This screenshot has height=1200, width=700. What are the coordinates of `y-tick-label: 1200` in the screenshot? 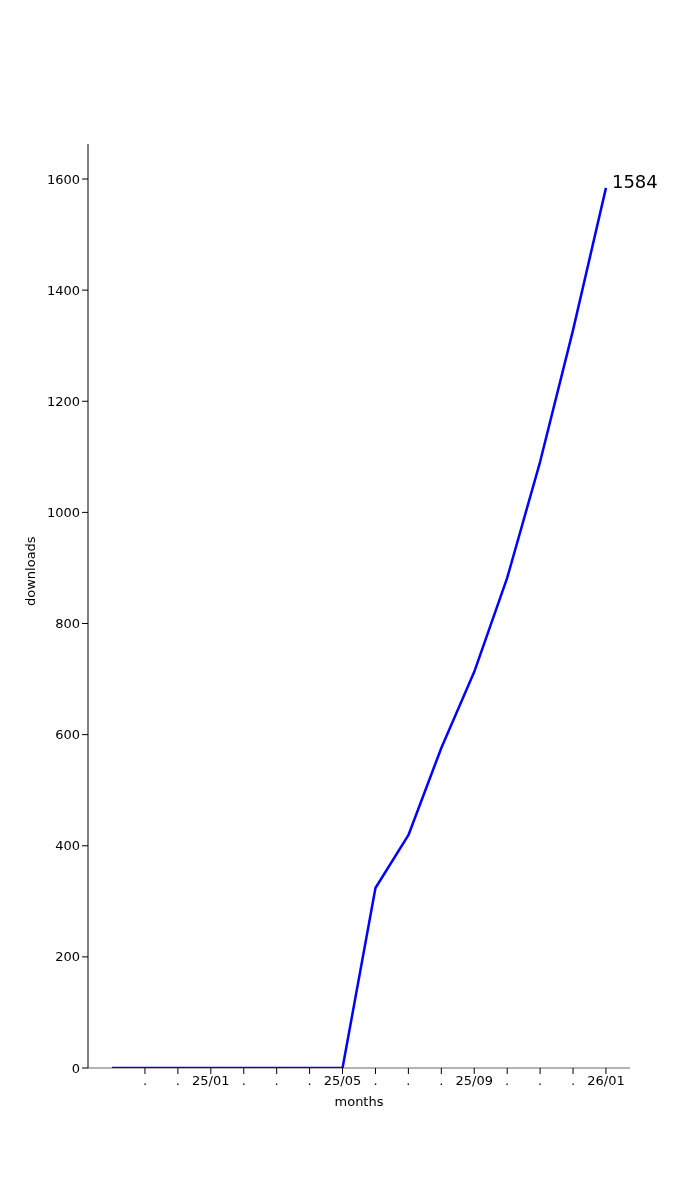 It's located at (63, 401).